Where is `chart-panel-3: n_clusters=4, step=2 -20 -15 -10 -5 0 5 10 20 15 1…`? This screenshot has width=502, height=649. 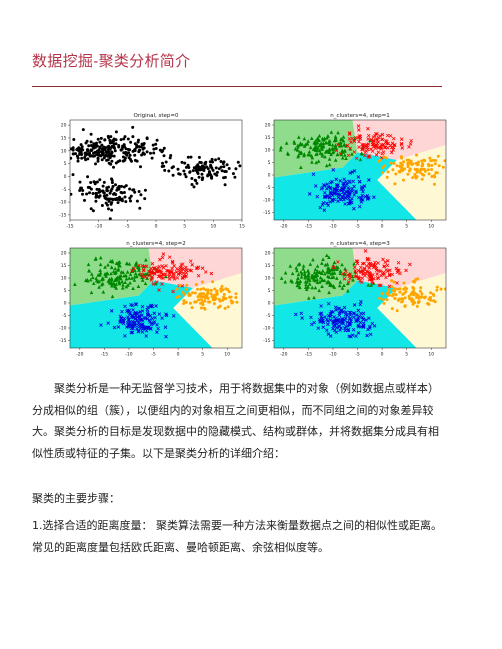
chart-panel-3: n_clusters=4, step=2 -20 -15 -10 -5 0 5 10 20 15 1… is located at coordinates (153, 299).